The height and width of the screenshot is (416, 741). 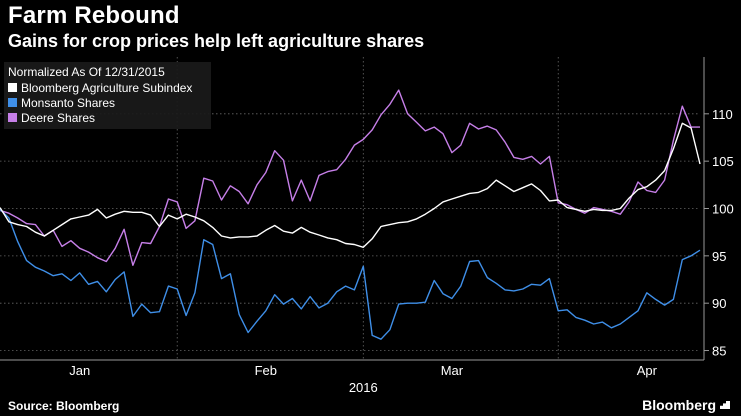 I want to click on x-tick-label: Mar, so click(x=452, y=370).